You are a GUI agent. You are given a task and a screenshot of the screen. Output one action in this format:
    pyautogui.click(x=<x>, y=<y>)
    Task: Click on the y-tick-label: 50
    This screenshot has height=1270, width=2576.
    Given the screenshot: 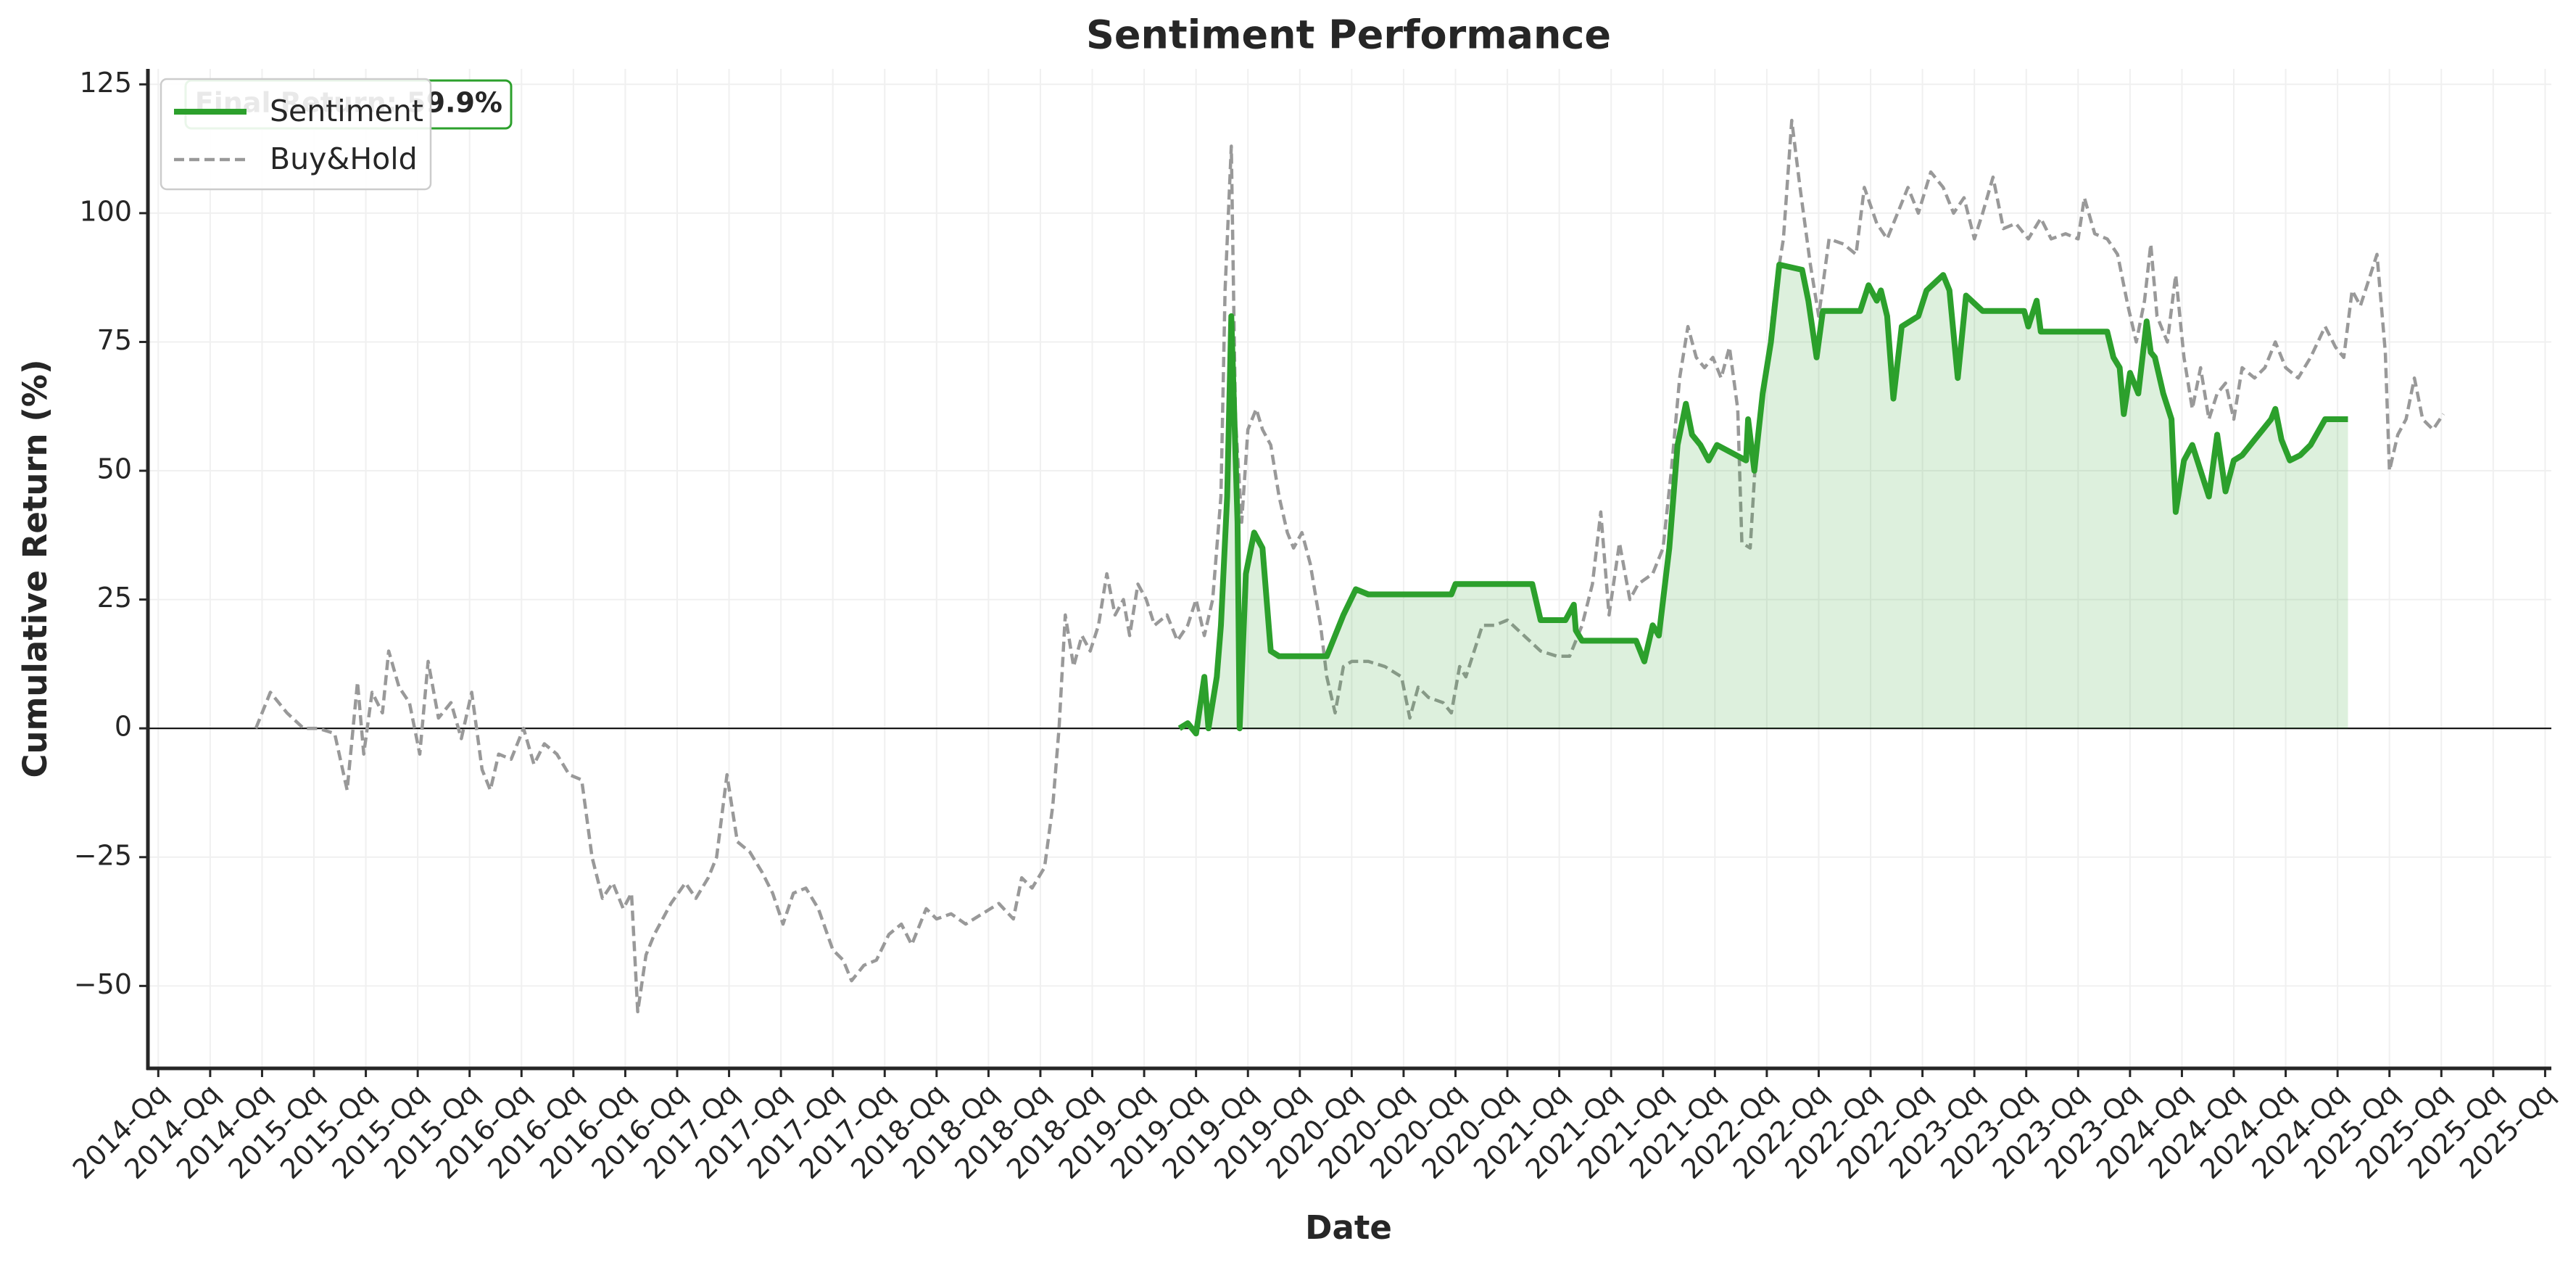 What is the action you would take?
    pyautogui.click(x=115, y=469)
    